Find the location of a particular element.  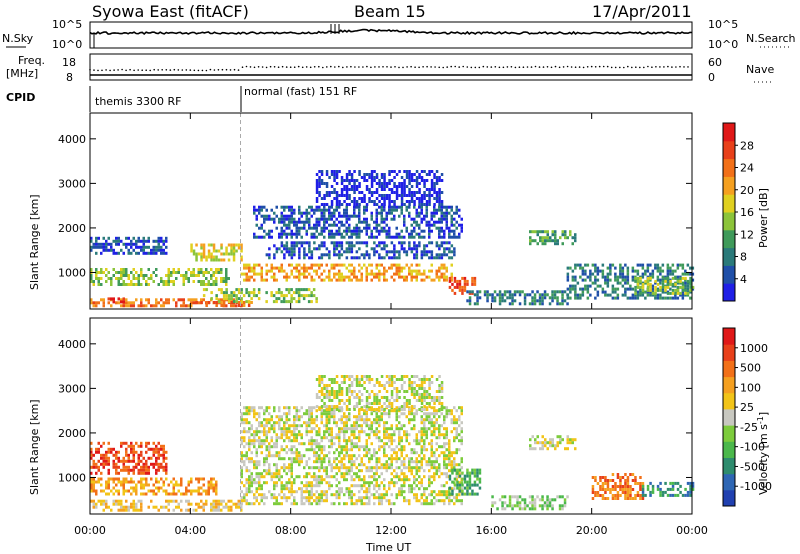

nsearch-label: N.Search is located at coordinates (771, 38).